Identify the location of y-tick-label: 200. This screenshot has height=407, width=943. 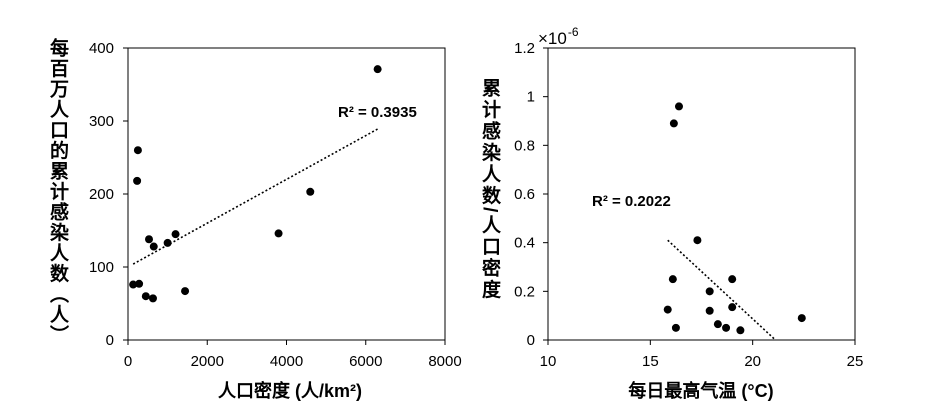
(101, 194).